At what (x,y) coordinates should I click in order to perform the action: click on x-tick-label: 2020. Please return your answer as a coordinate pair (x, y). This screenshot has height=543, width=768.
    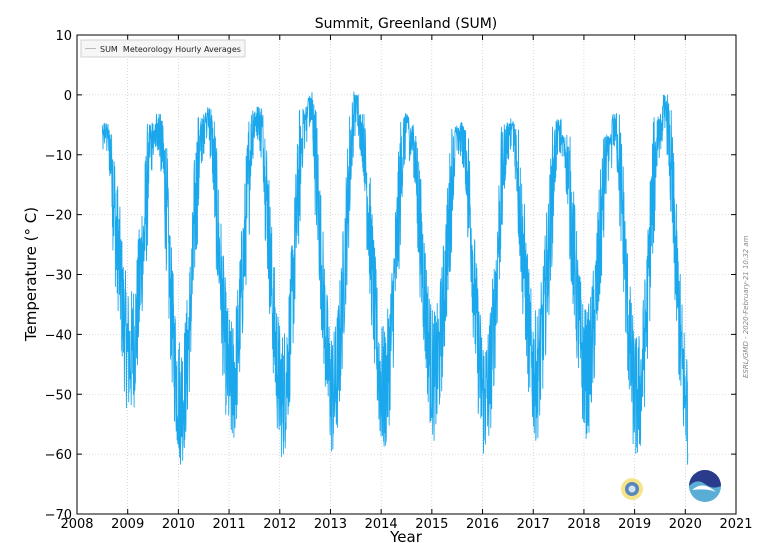
    Looking at the image, I should click on (685, 524).